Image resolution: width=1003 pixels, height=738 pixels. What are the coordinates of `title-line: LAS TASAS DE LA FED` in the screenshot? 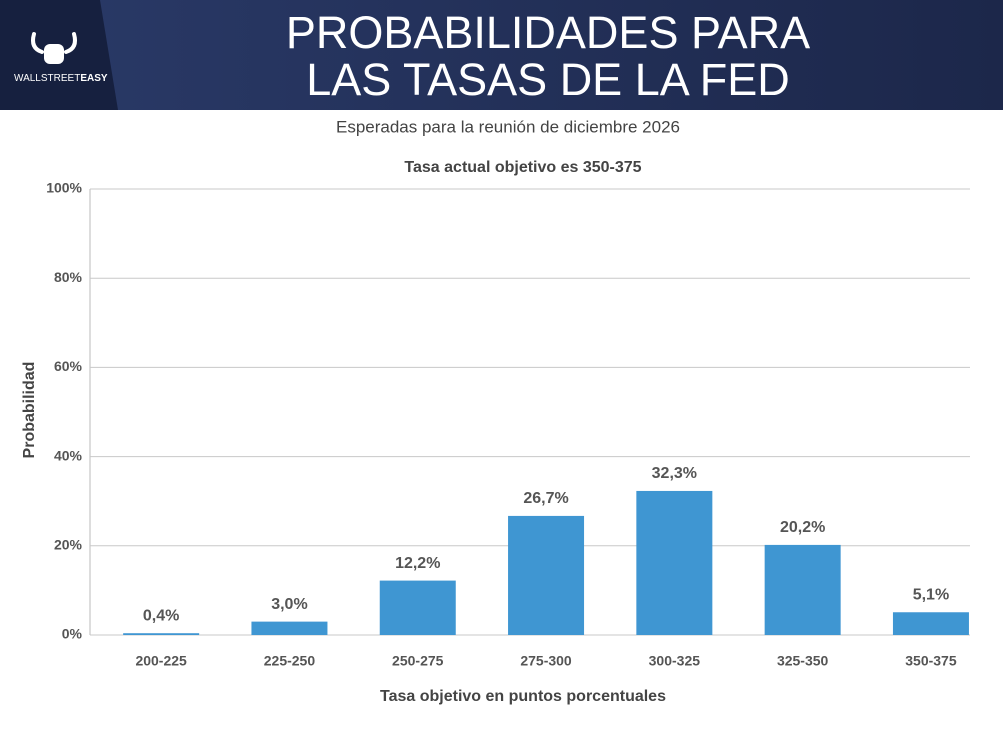 It's located at (548, 79).